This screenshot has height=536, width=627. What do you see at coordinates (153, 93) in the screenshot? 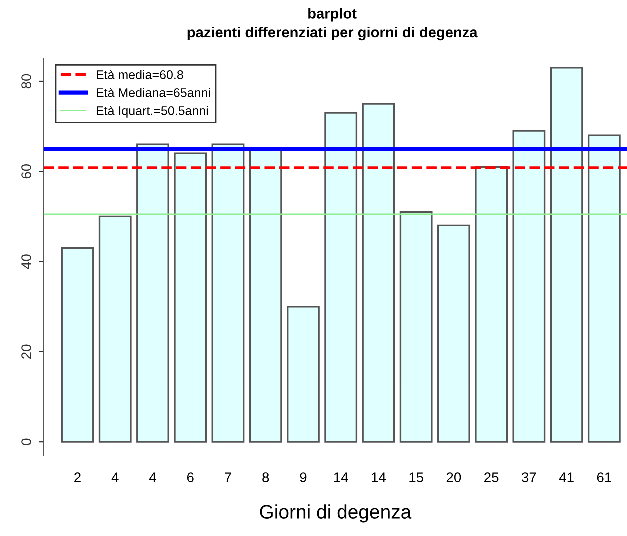
I see `legend-label: Età Mediana=65anni` at bounding box center [153, 93].